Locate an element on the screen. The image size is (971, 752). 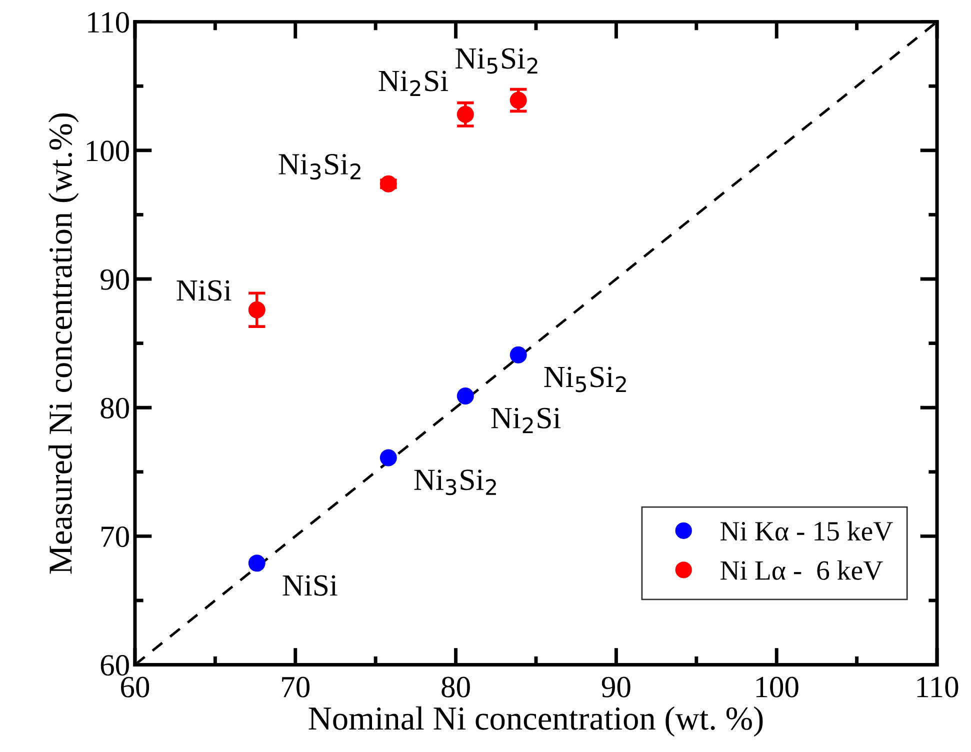
y-axis-title: Measured Ni concentration (wt.%) is located at coordinates (63, 343).